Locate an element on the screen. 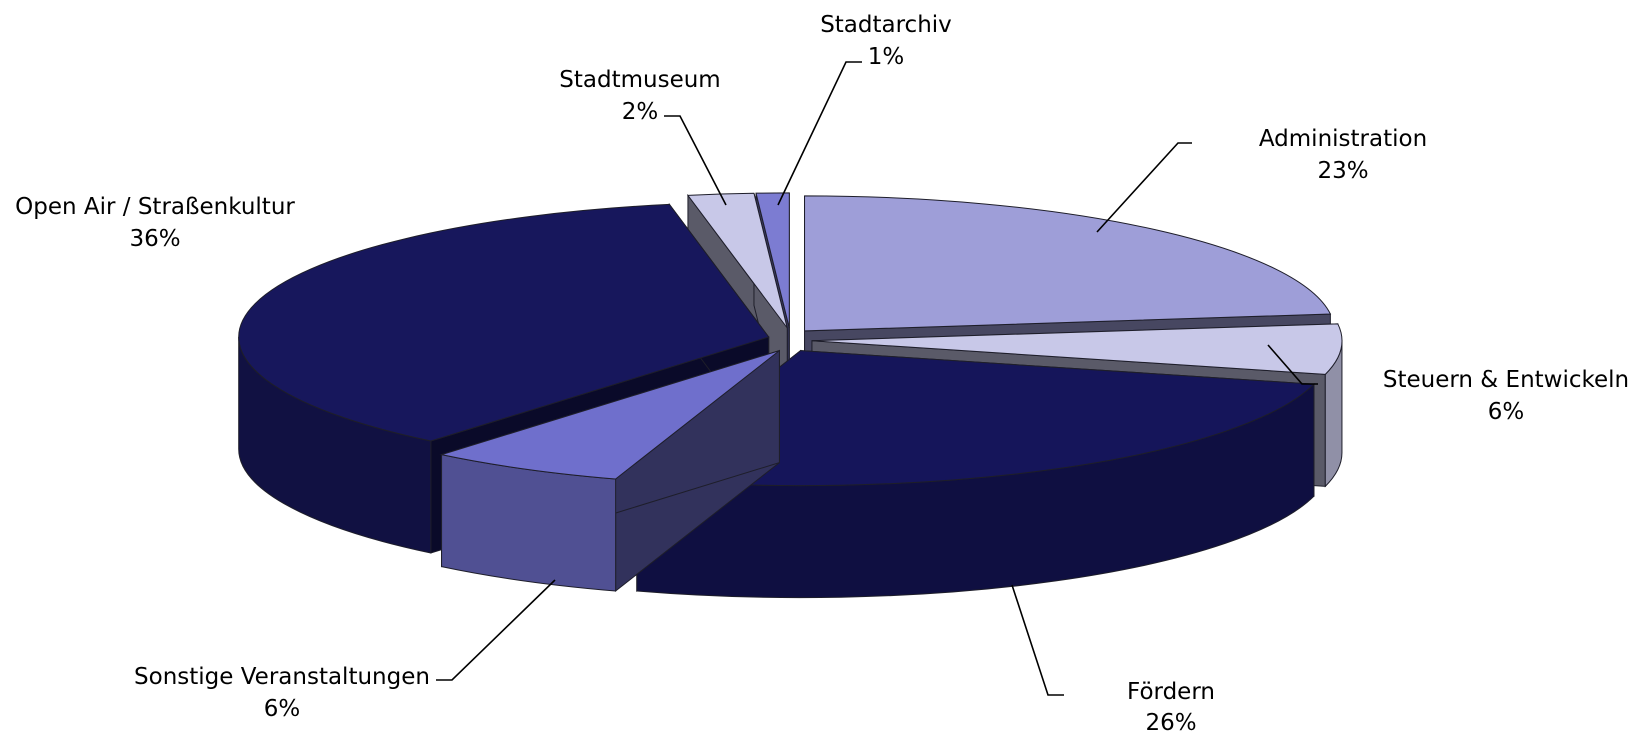 The image size is (1650, 735). label-administration: Administration is located at coordinates (1343, 139).